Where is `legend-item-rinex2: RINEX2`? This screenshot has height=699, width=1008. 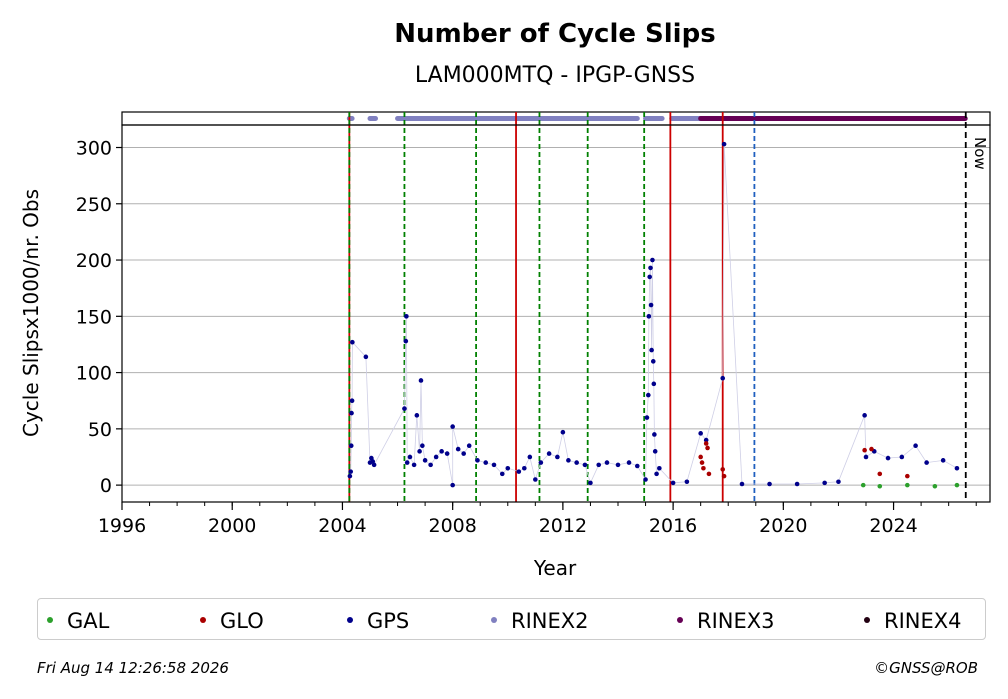 legend-item-rinex2: RINEX2 is located at coordinates (540, 621).